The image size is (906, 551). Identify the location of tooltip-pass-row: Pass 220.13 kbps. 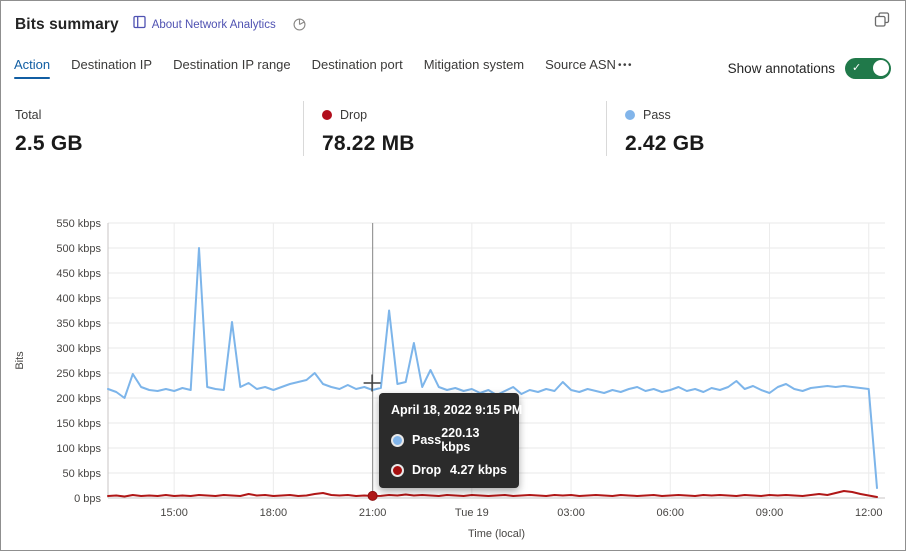
(449, 440).